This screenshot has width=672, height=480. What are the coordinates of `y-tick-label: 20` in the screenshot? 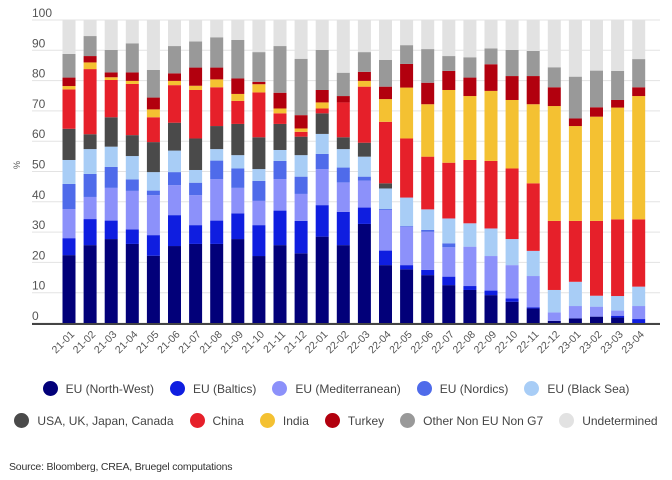 It's located at (39, 255).